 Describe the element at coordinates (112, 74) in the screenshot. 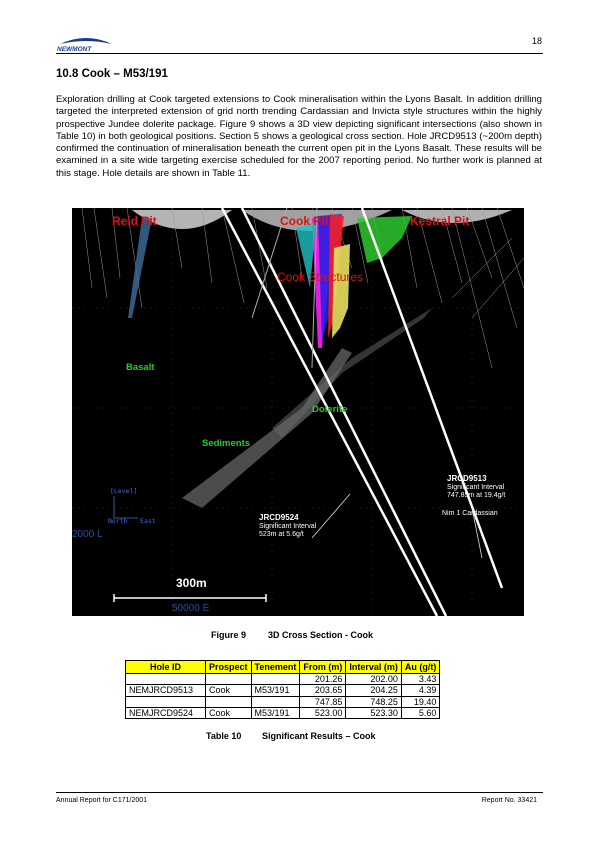

I see `section-title: 10.8 Cook – M53/191` at that location.